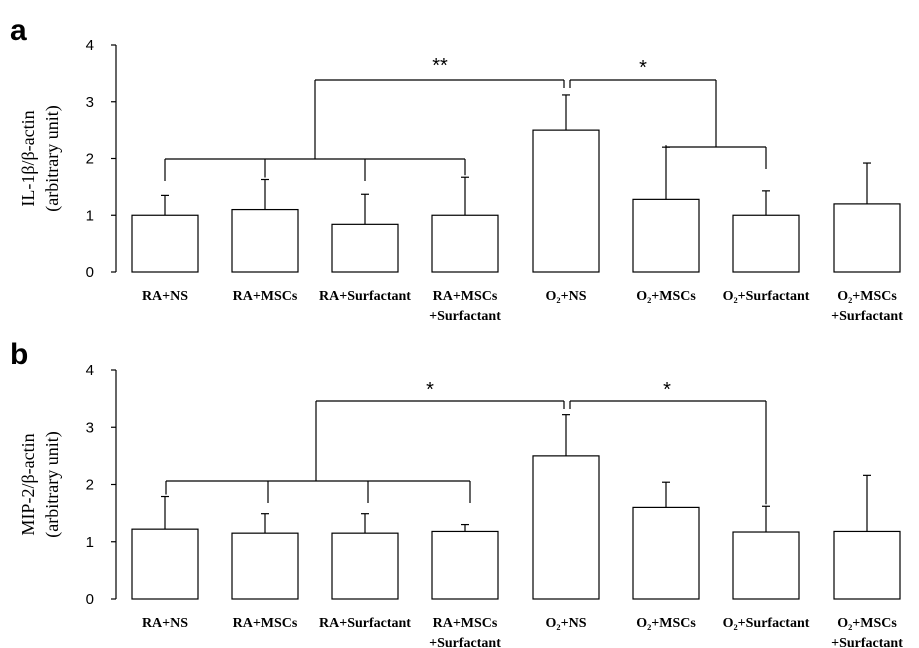  What do you see at coordinates (18, 30) in the screenshot?
I see `panel-letter: a` at bounding box center [18, 30].